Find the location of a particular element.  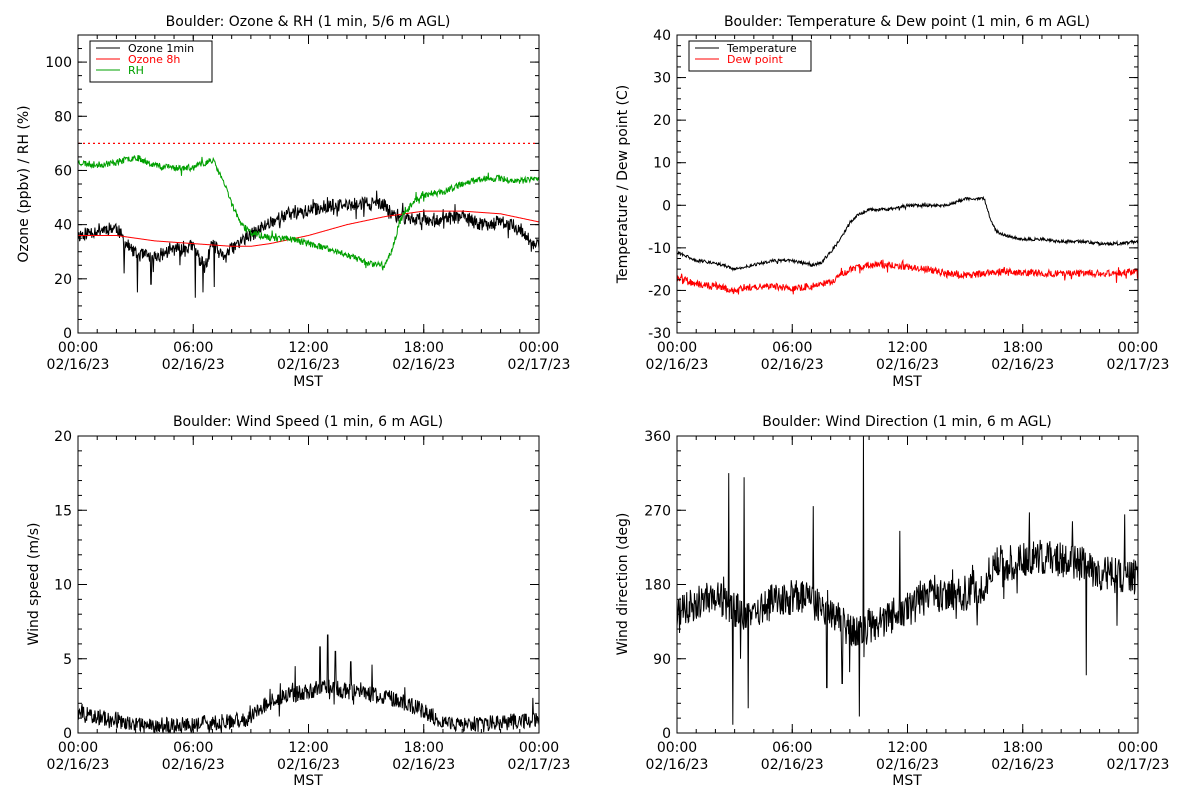

y-tick-label: 5 is located at coordinates (67, 660).